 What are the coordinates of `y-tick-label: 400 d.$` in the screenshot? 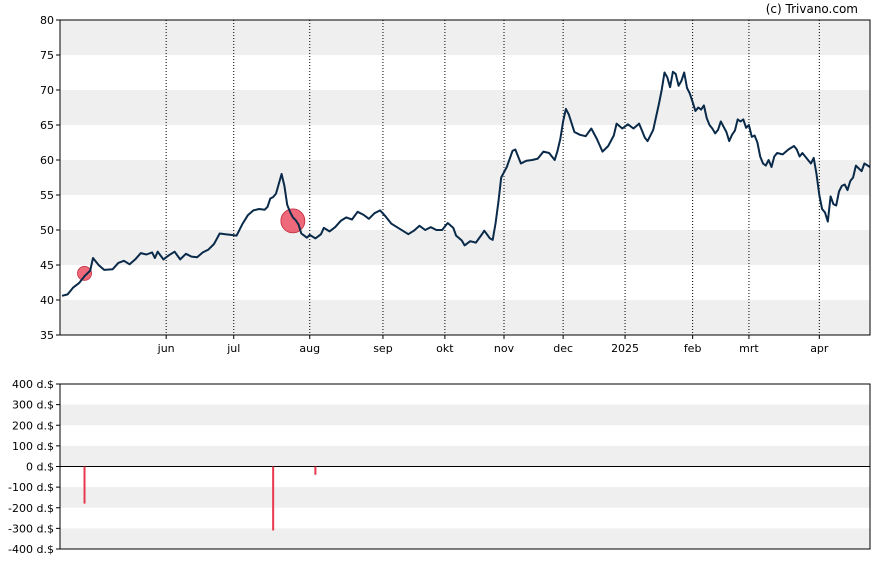 It's located at (33, 384).